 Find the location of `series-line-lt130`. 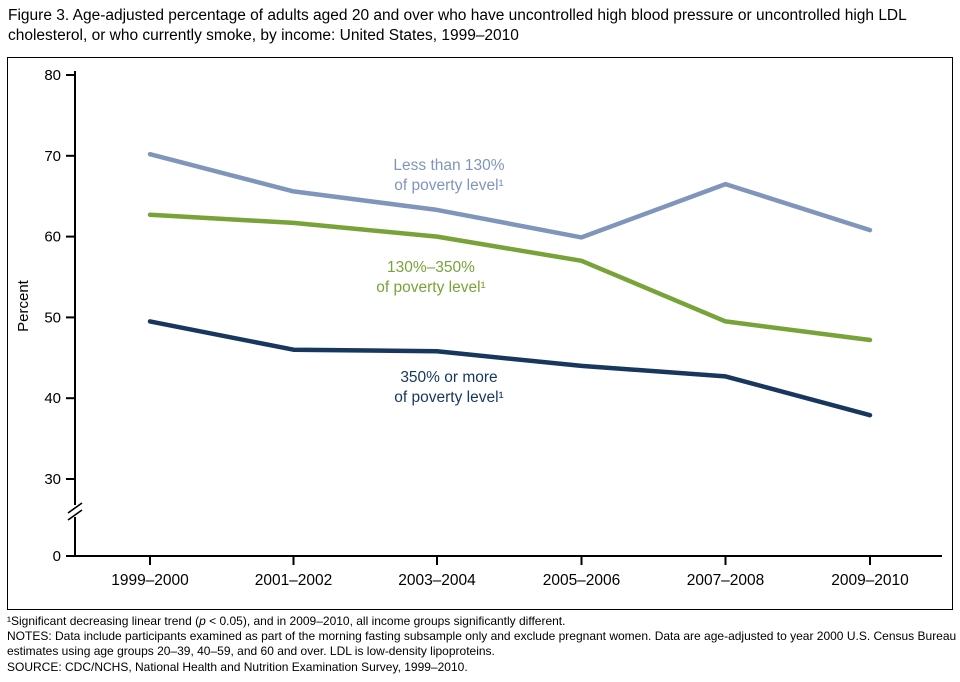

series-line-lt130 is located at coordinates (510, 195).